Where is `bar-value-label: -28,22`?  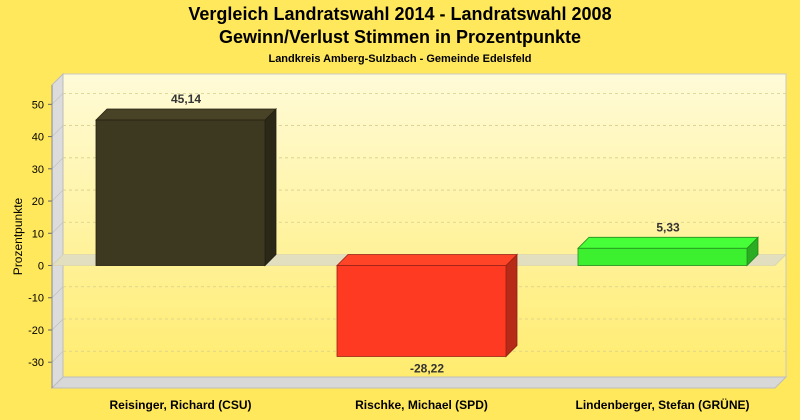 bar-value-label: -28,22 is located at coordinates (427, 368).